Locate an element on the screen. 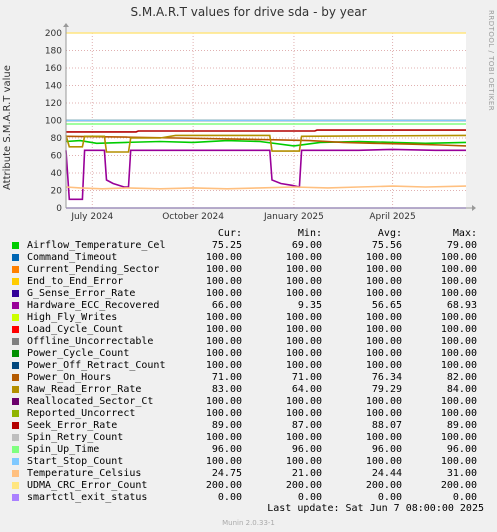  legend-max-value: 96.00 is located at coordinates (461, 449).